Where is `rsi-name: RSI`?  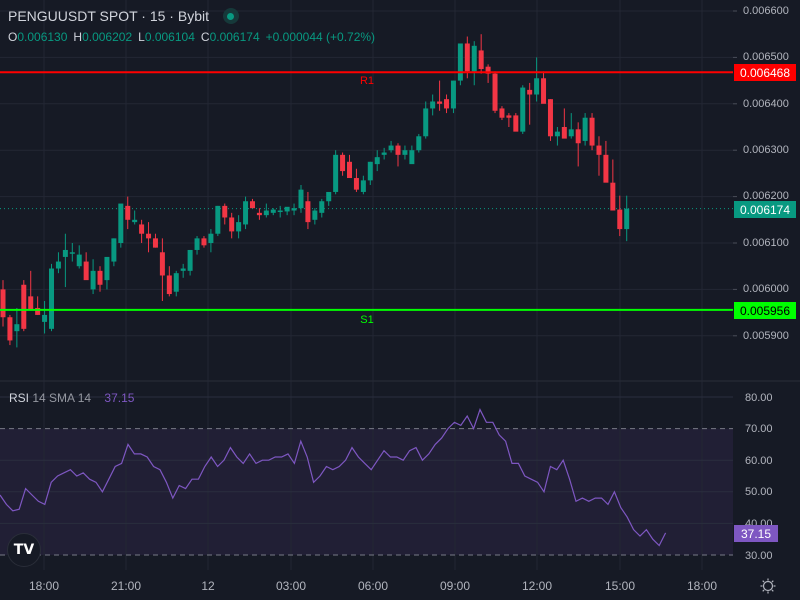 rsi-name: RSI is located at coordinates (19, 398).